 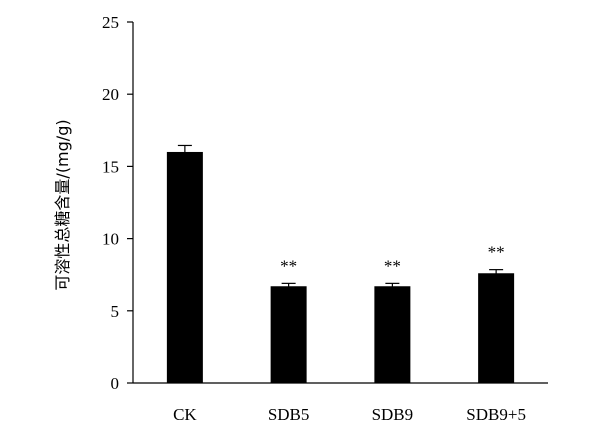 I want to click on y-tick-label: 5, so click(x=115, y=311).